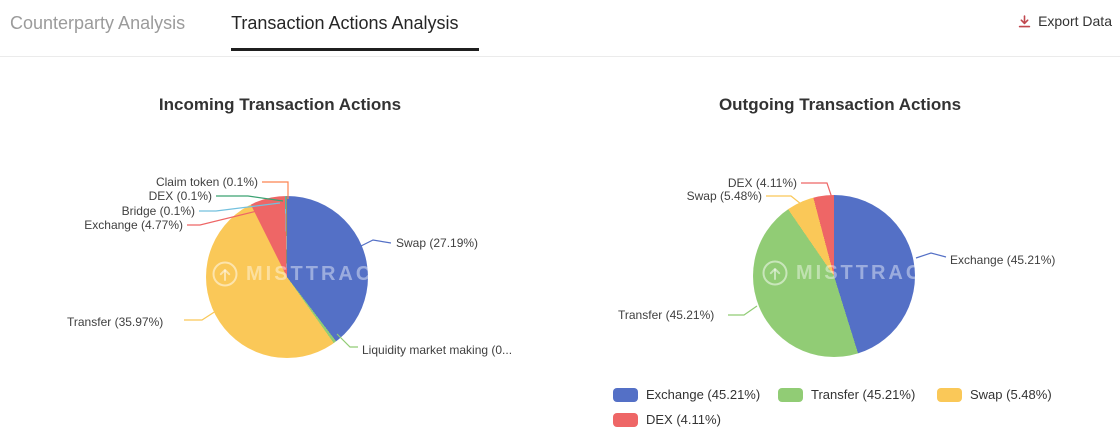  I want to click on legend-item-dex: DEX (4.11%), so click(667, 419).